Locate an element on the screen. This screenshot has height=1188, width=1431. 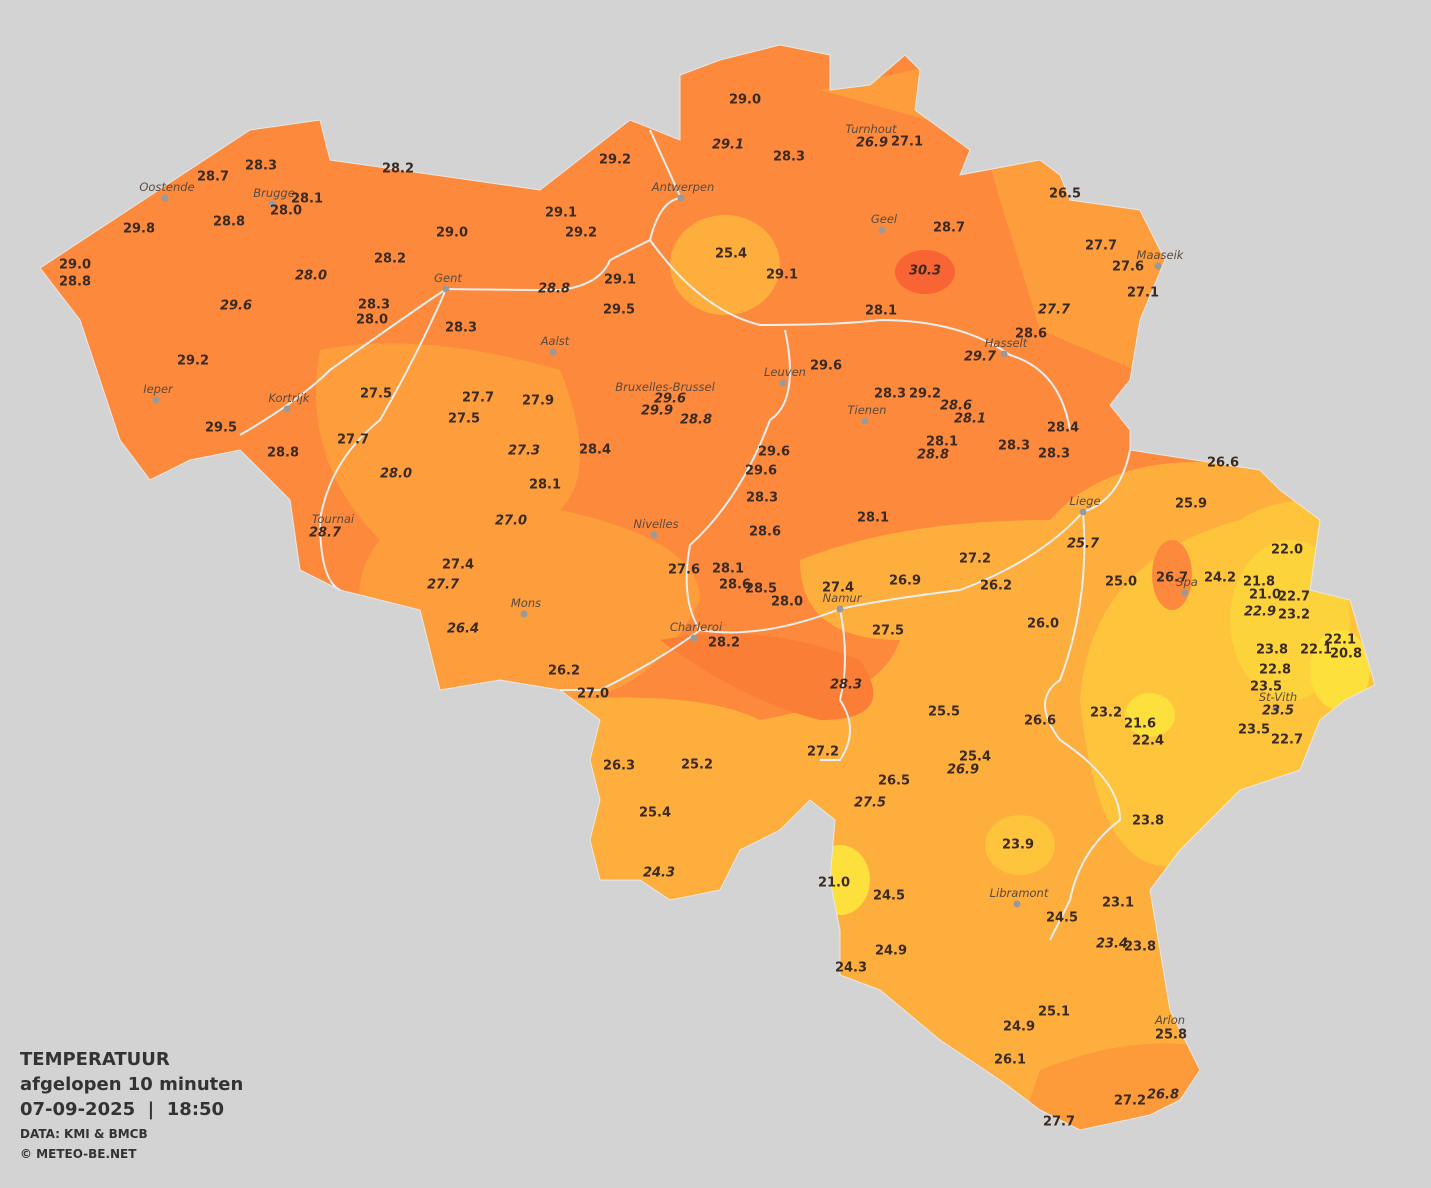
city-label: Kortrijk is located at coordinates (289, 398).